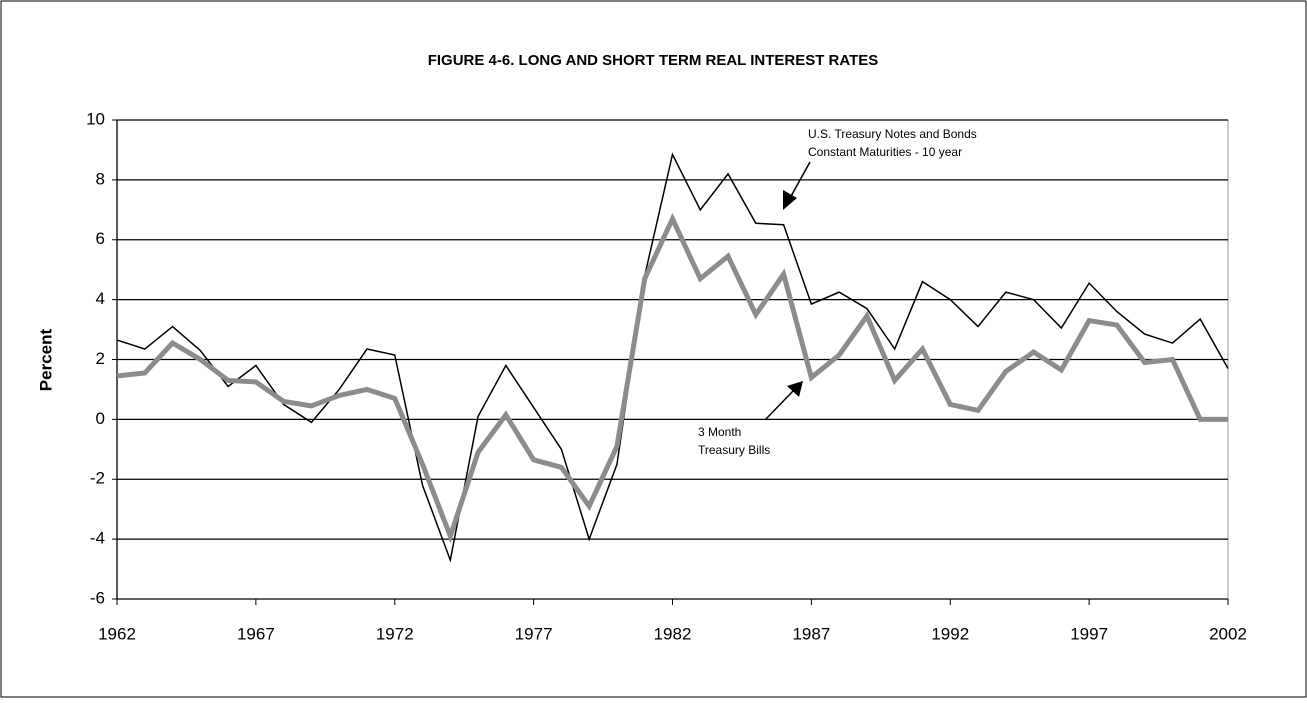 The width and height of the screenshot is (1307, 703). I want to click on annotation: 3 Month Treasury Bills, so click(750, 419).